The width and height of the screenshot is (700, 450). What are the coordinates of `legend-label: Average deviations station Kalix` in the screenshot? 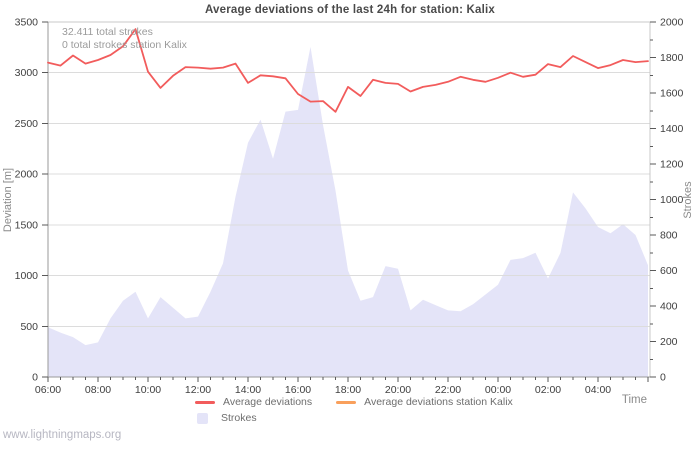 It's located at (438, 402).